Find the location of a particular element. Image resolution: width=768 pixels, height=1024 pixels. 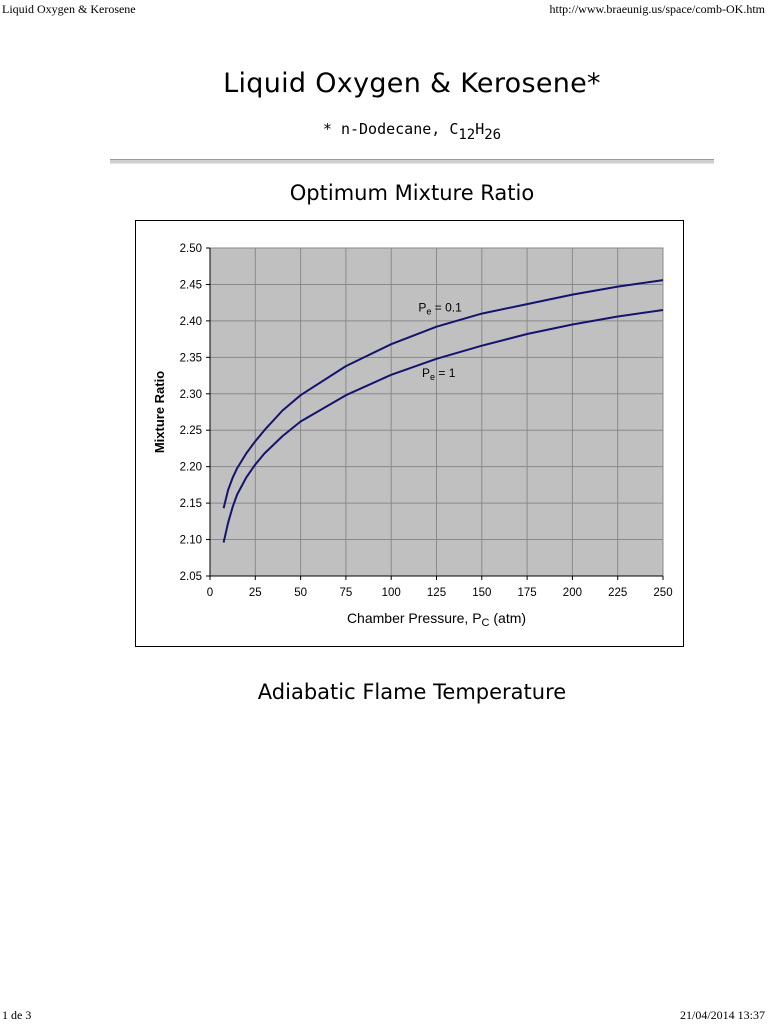

y-tick-label: 2.35 is located at coordinates (191, 358).